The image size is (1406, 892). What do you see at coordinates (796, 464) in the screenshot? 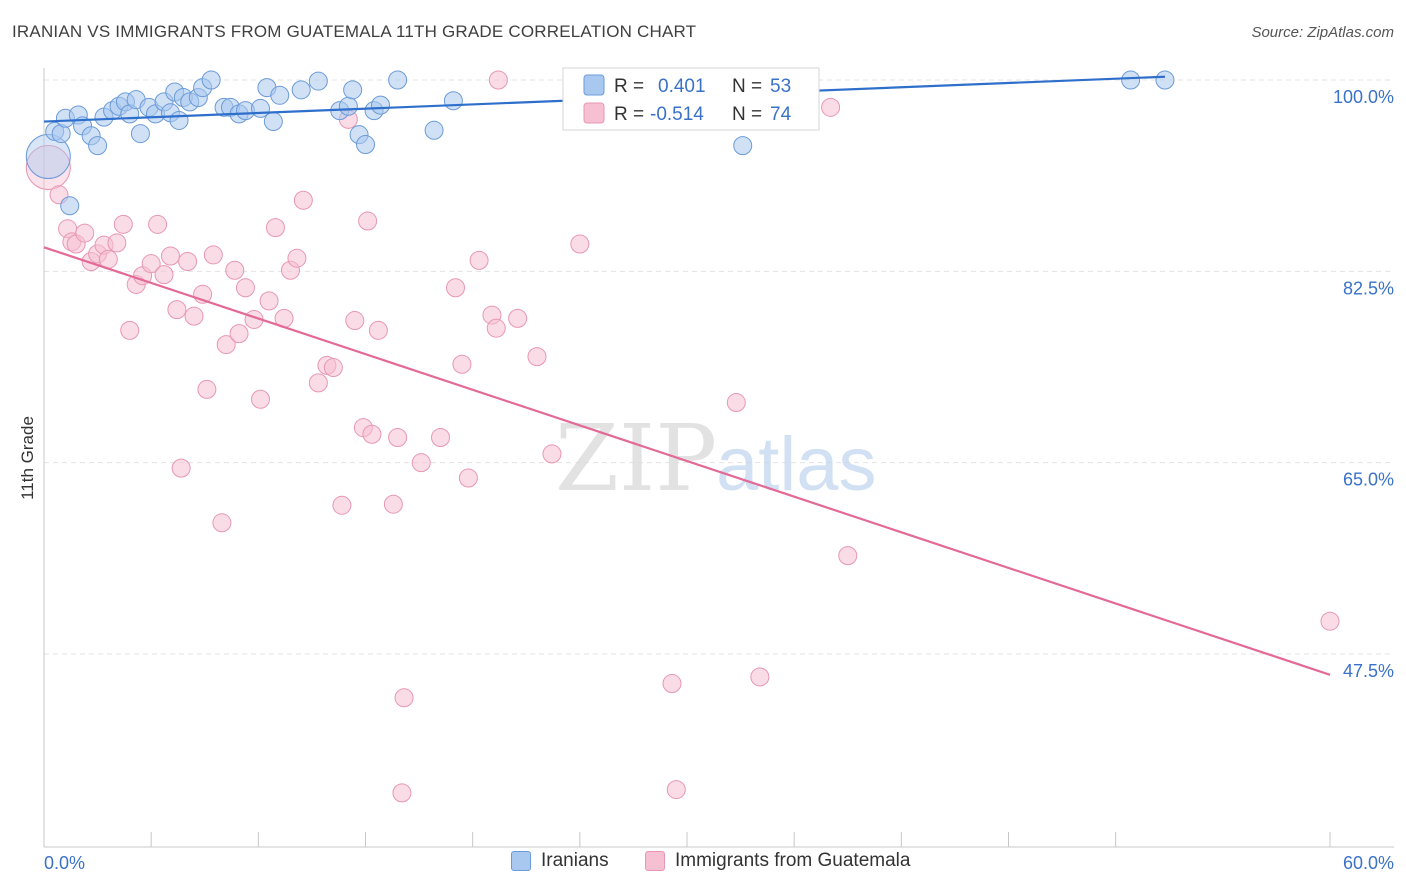
I see `watermark-atlas: atlas` at bounding box center [796, 464].